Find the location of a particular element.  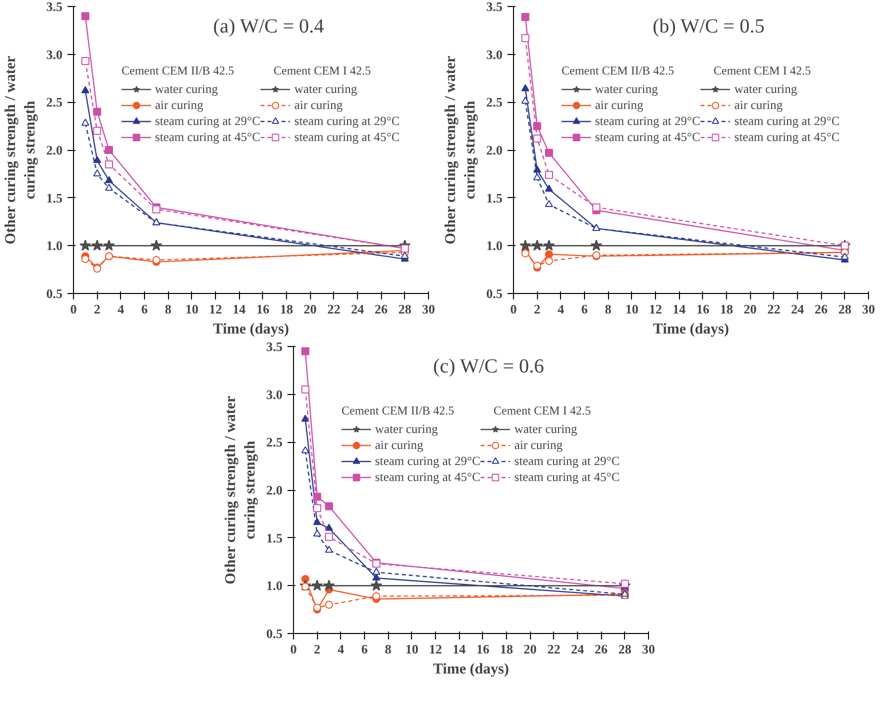

chart-title: (b) W/C = 0.5 is located at coordinates (708, 27).